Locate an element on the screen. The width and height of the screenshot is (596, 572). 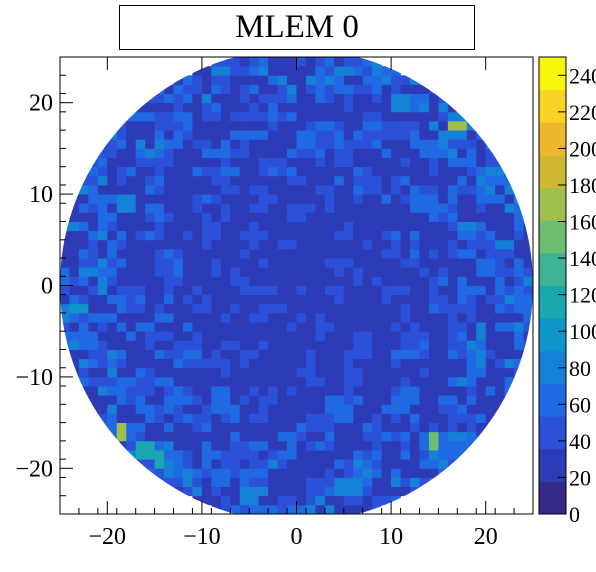
colorbar-frame is located at coordinates (552, 285).